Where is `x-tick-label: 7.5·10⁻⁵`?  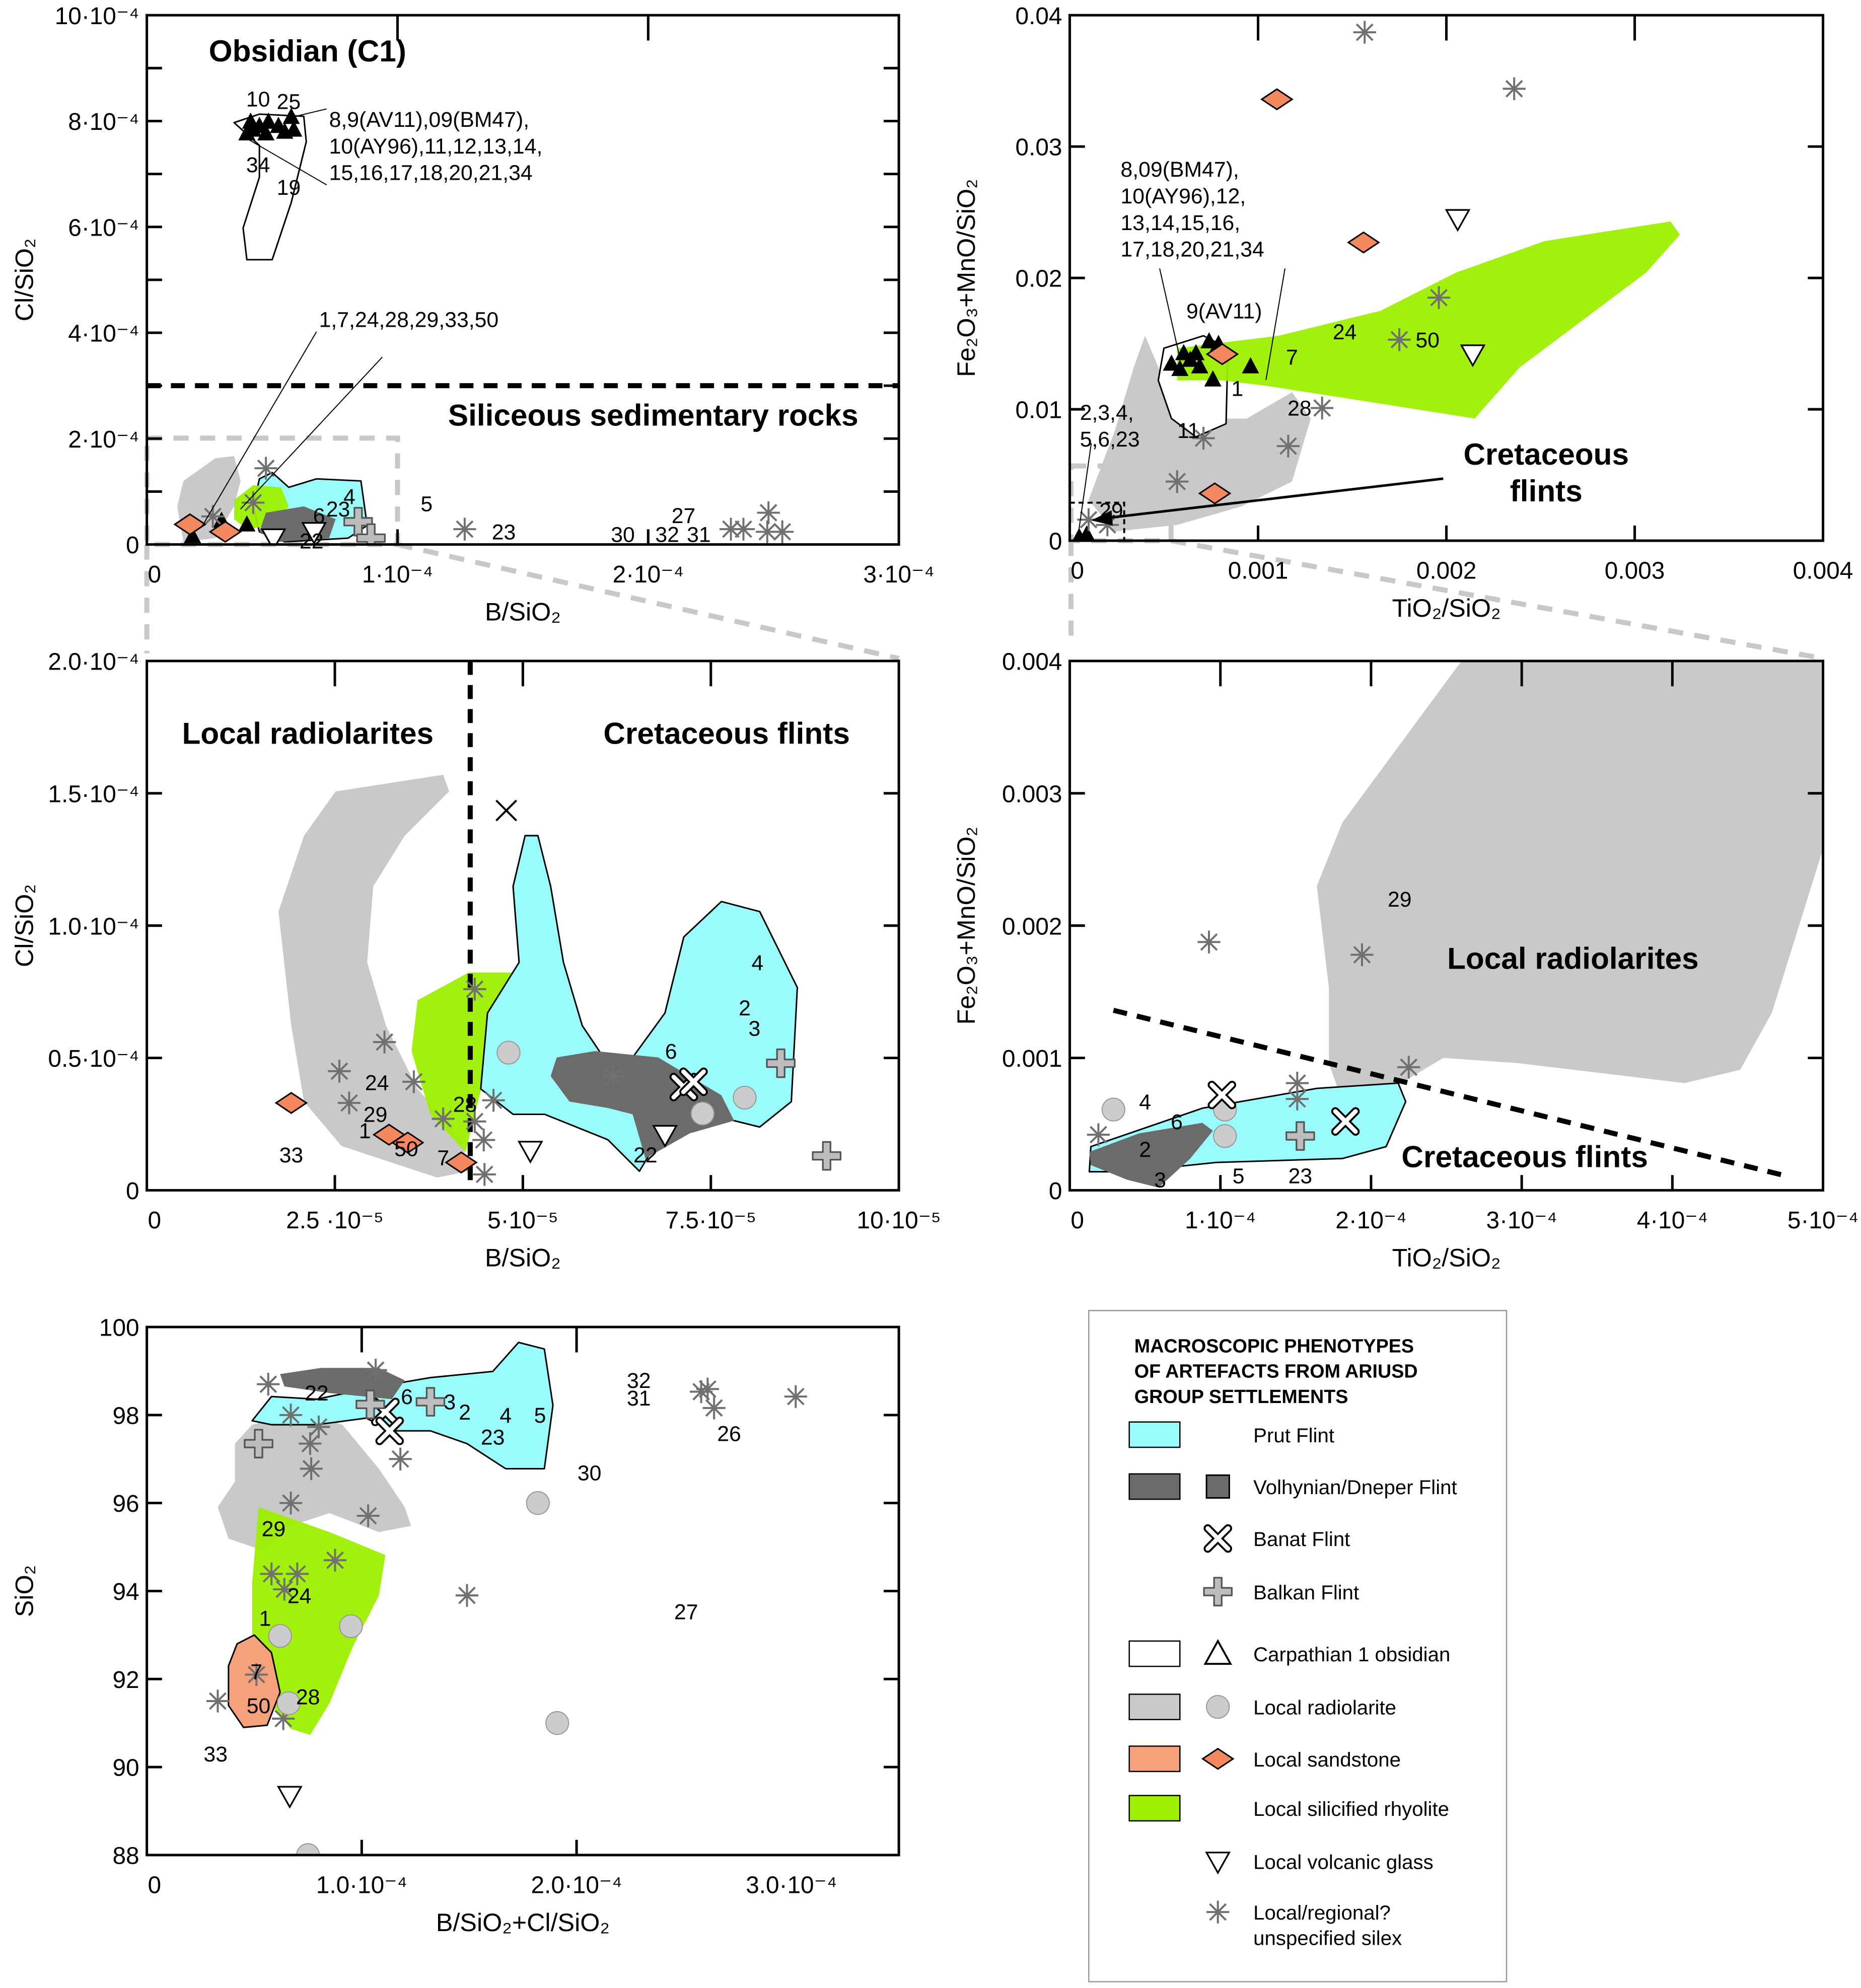 x-tick-label: 7.5·10⁻⁵ is located at coordinates (711, 1220).